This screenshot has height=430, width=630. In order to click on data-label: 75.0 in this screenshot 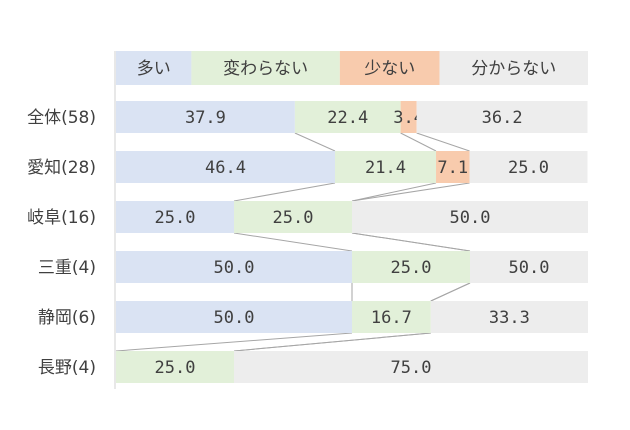, I will do `click(411, 368)`.